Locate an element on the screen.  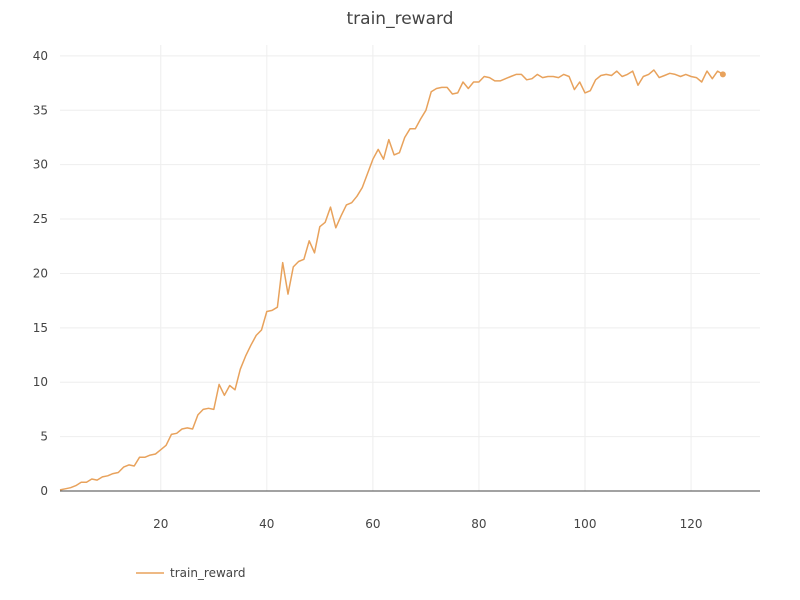
y-tick-label: 35 is located at coordinates (40, 110).